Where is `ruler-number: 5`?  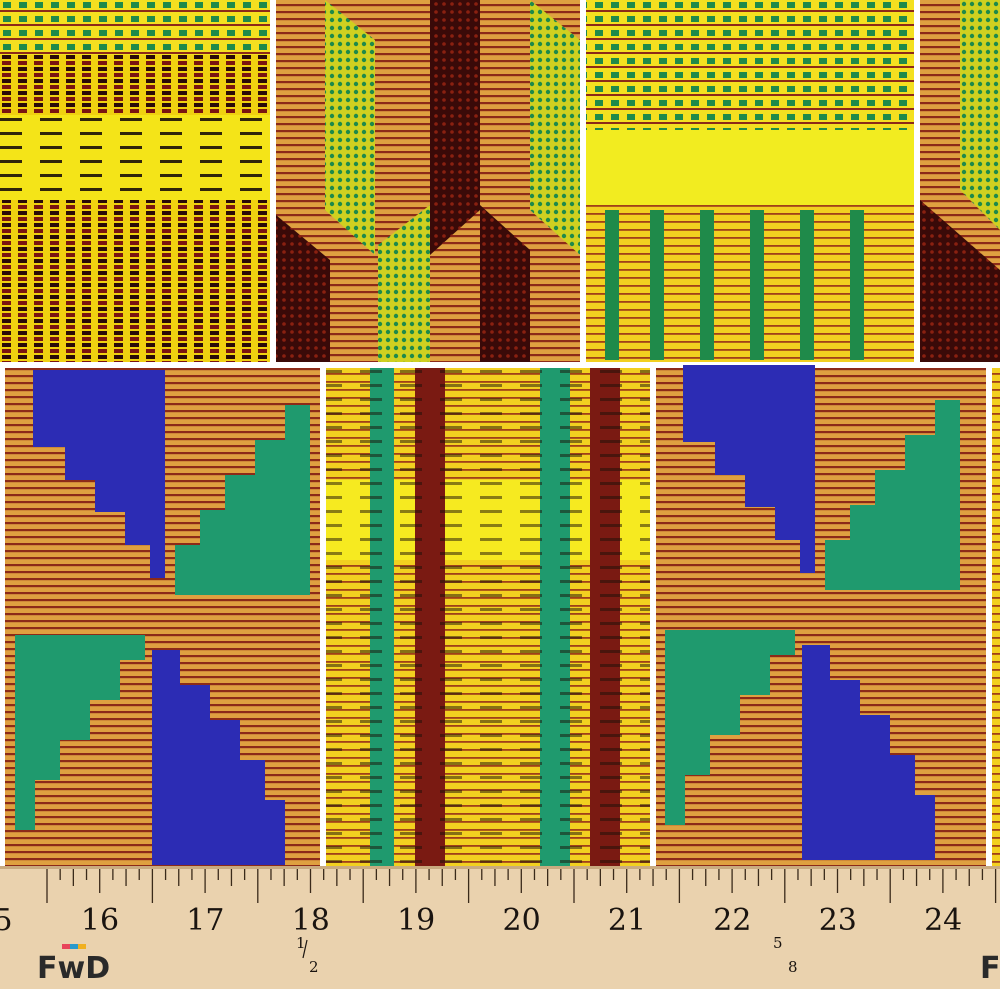
ruler-number: 5 is located at coordinates (6, 920).